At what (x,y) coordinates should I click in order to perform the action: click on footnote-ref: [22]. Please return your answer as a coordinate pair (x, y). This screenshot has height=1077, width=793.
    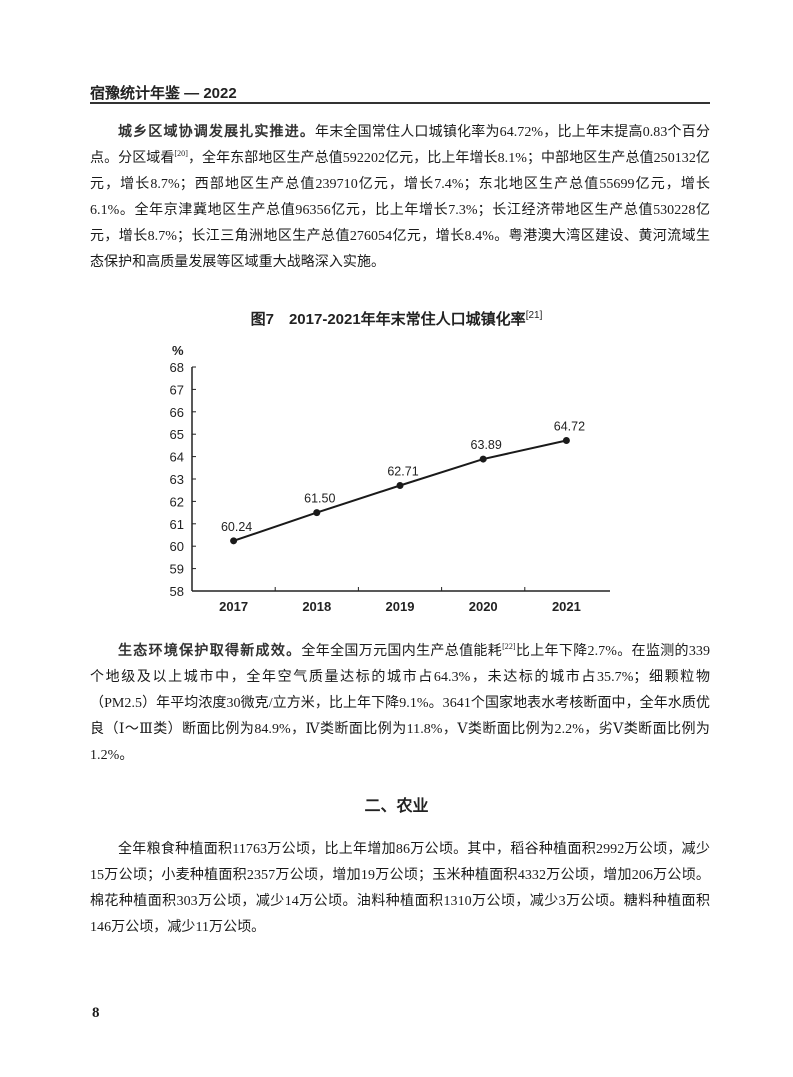
    Looking at the image, I should click on (509, 646).